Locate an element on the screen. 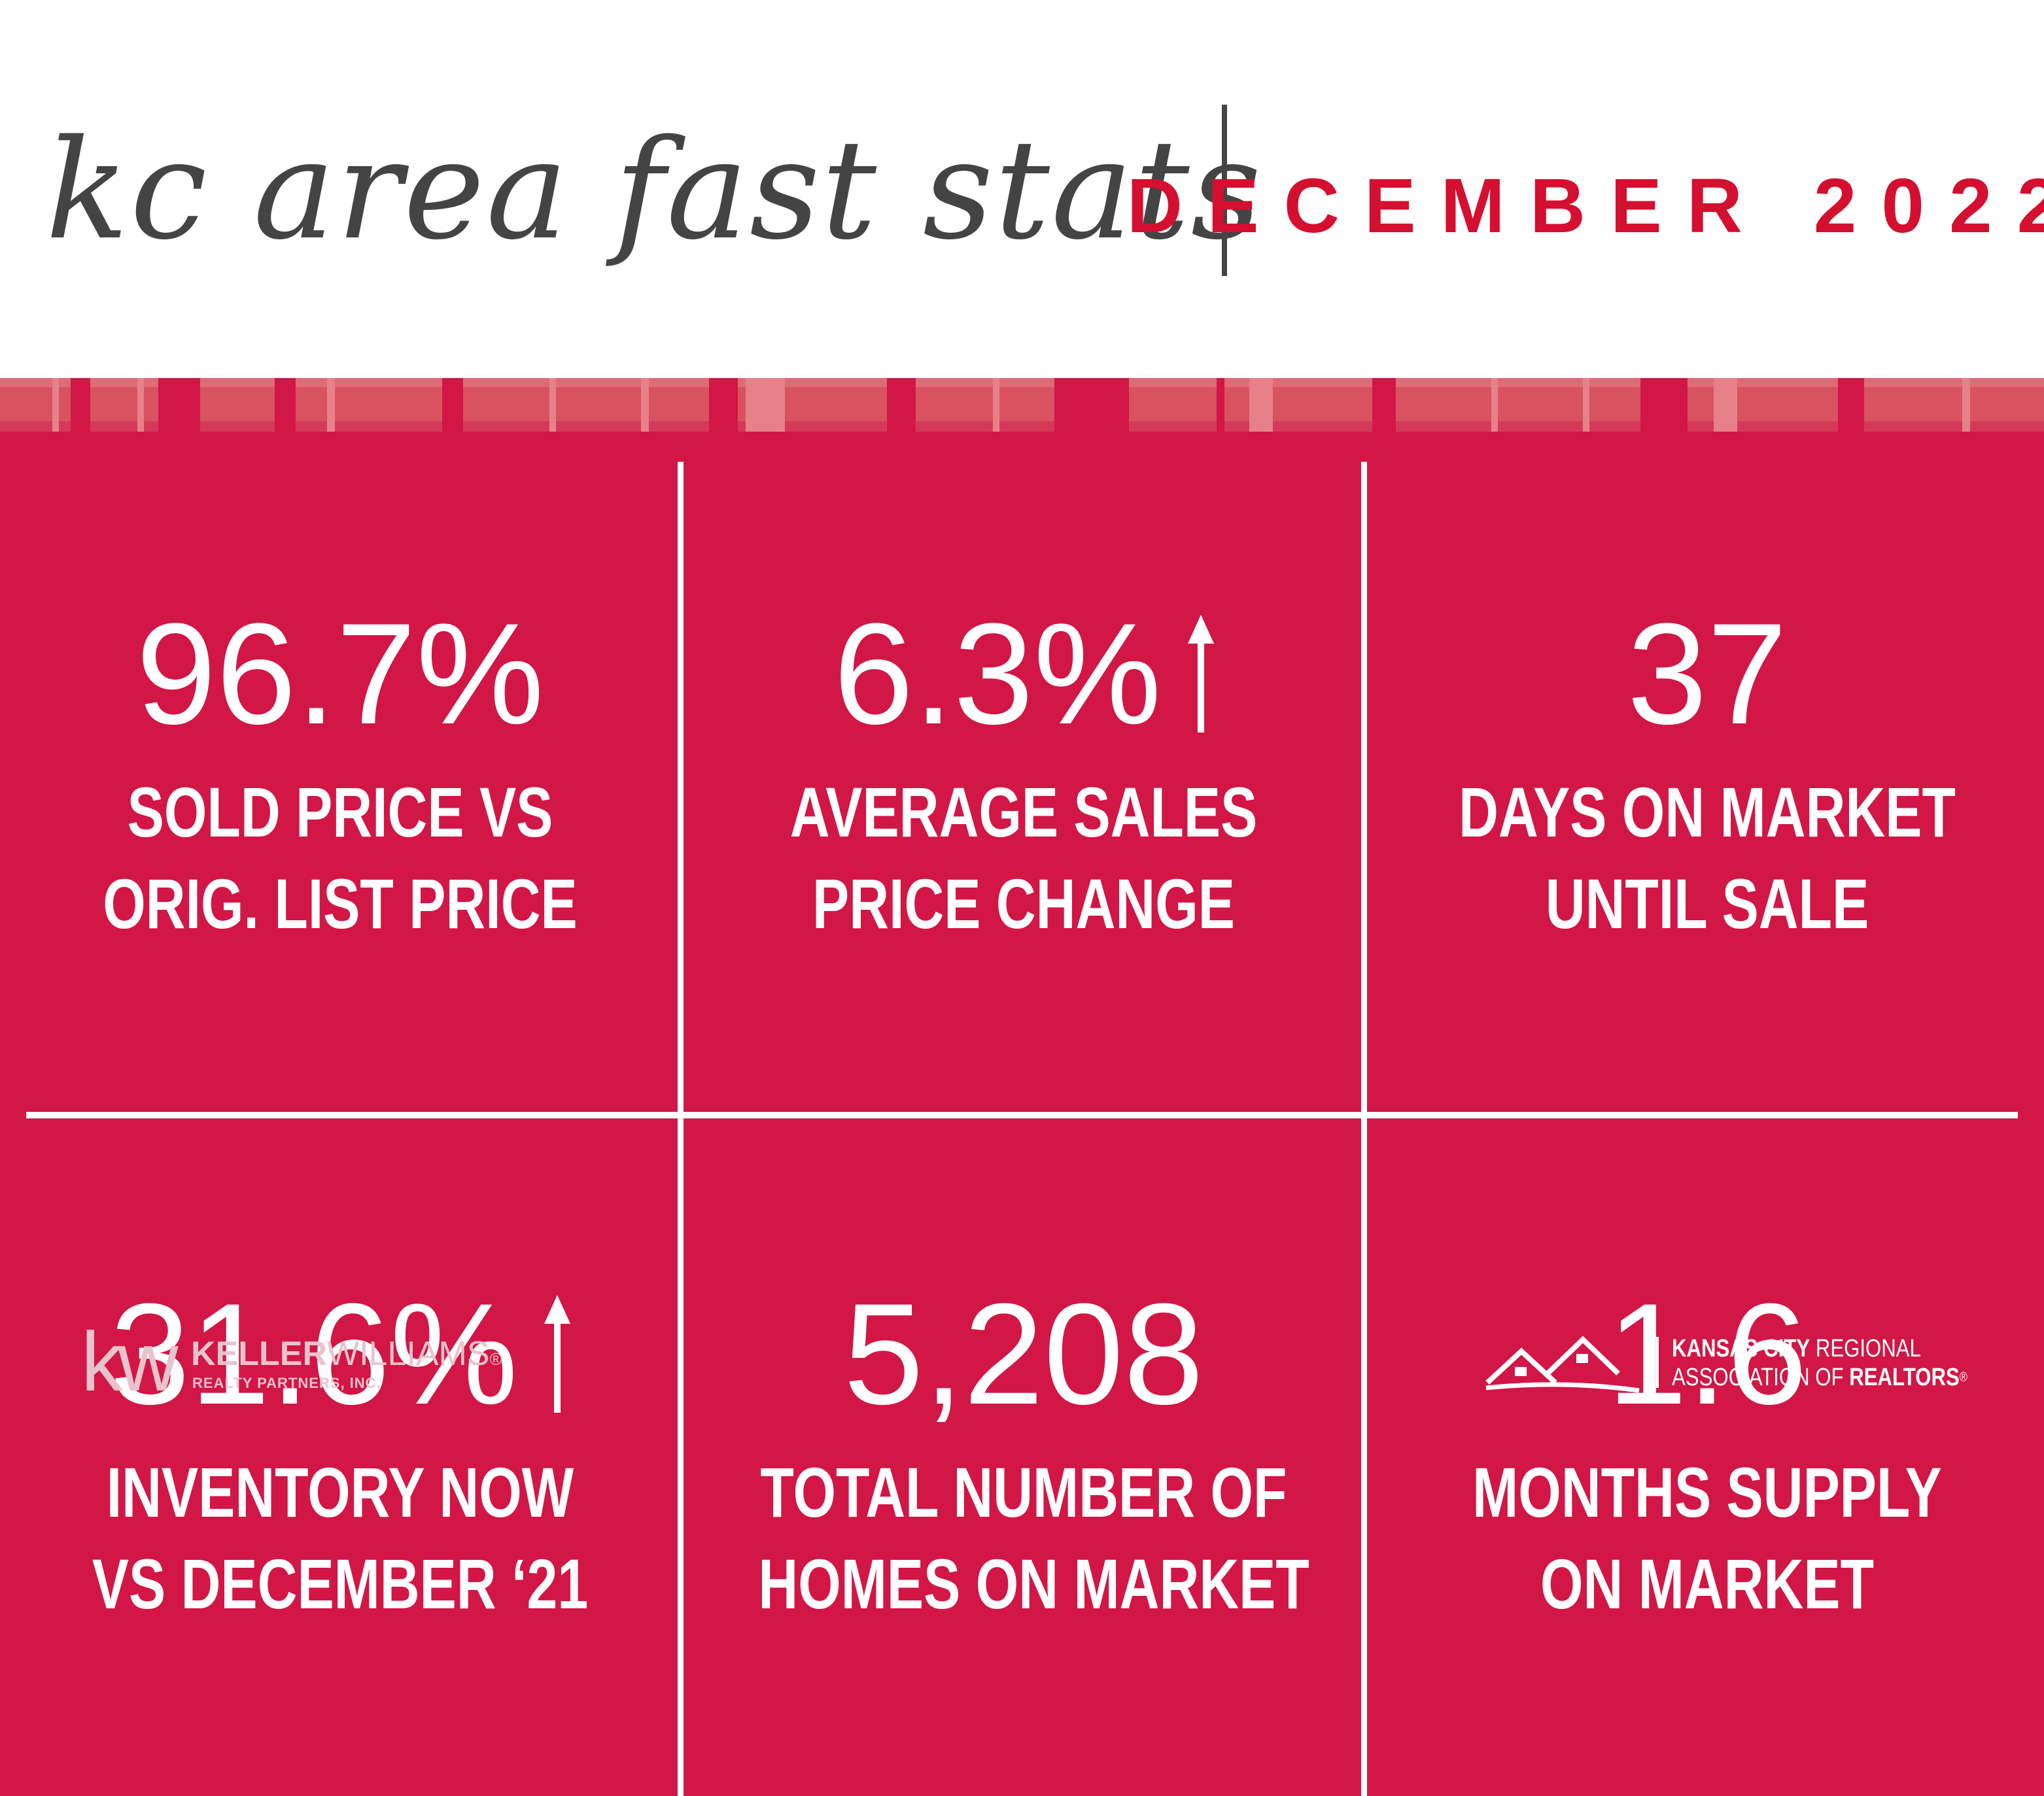 The width and height of the screenshot is (2044, 1796). stat-total-homes-on-market: 5,208 TOTAL NUMBER OF HOMES ON MARKET is located at coordinates (1024, 1453).